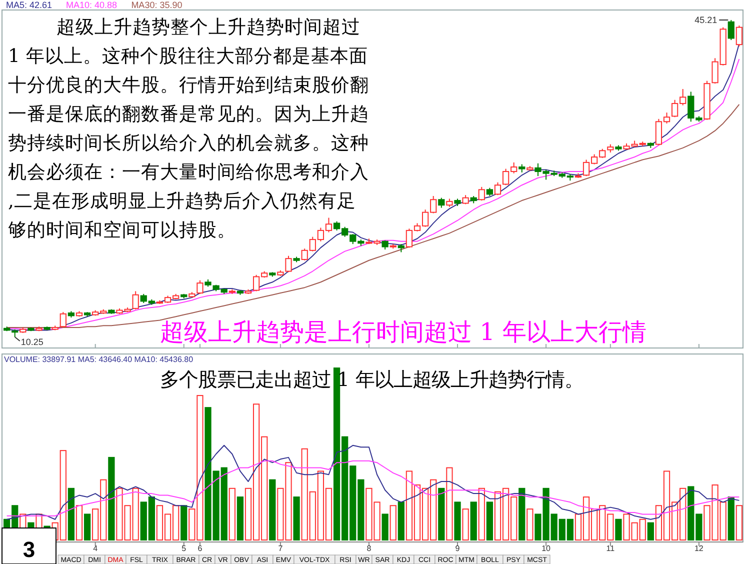 Image resolution: width=745 pixels, height=564 pixels. Describe the element at coordinates (369, 548) in the screenshot. I see `x-tick-label: 8` at that location.